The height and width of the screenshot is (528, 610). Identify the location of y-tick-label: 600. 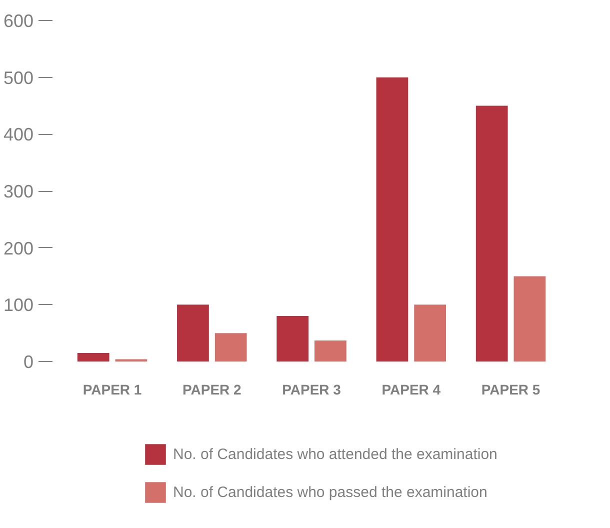
(18, 21).